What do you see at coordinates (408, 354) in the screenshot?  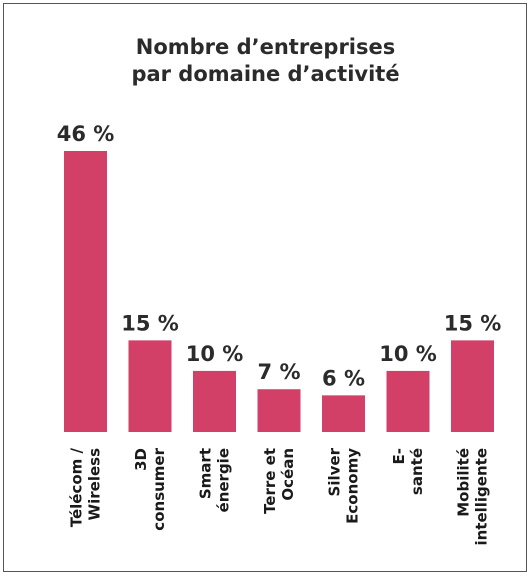 I see `value-label-5: 10 %` at bounding box center [408, 354].